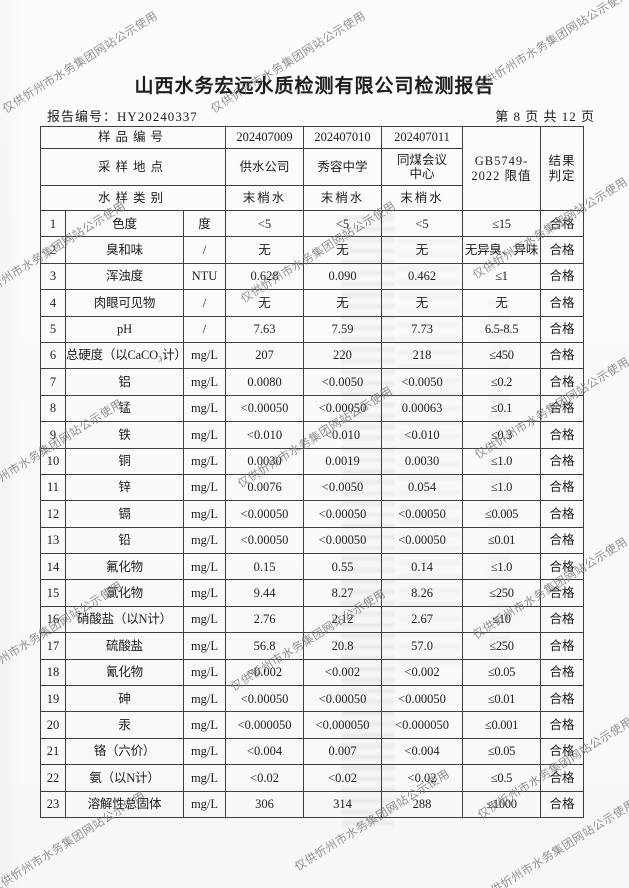  Describe the element at coordinates (124, 303) in the screenshot. I see `param-name: 肉眼可见物` at that location.